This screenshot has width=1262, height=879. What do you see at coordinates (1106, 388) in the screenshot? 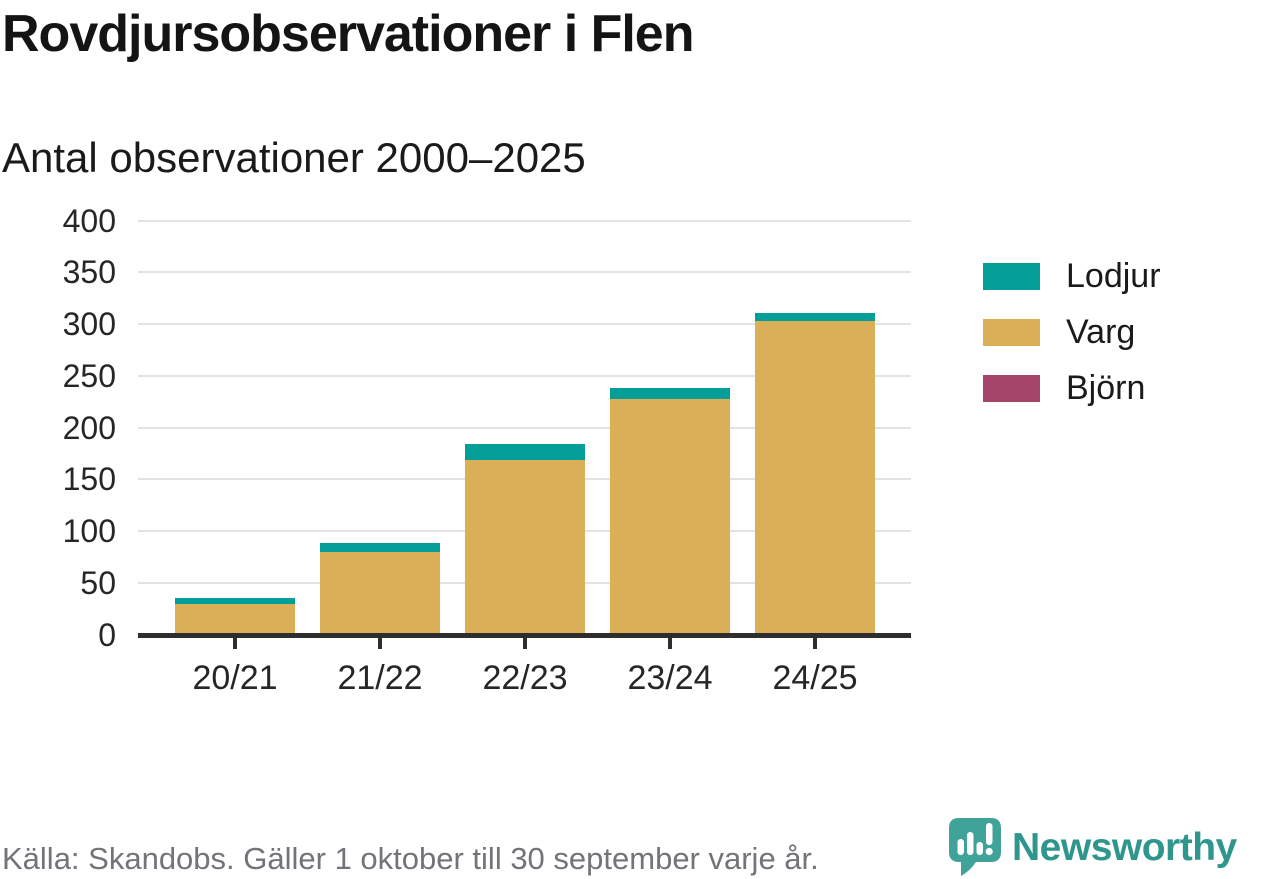
I see `legend-label: Björn` at bounding box center [1106, 388].